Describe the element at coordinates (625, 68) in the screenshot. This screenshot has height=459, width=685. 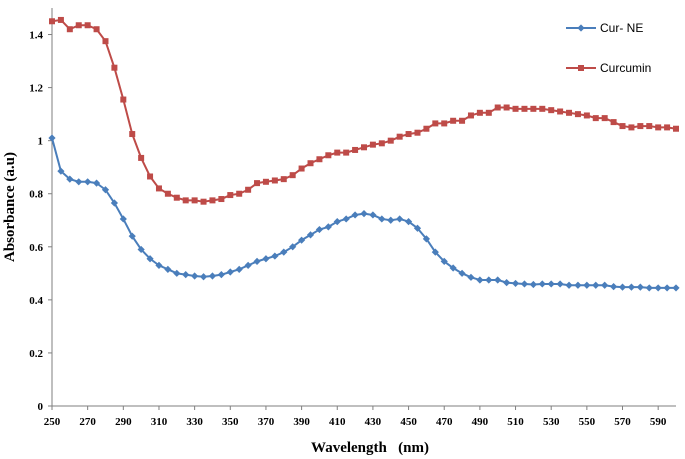
I see `legend-label: Curcumin` at that location.